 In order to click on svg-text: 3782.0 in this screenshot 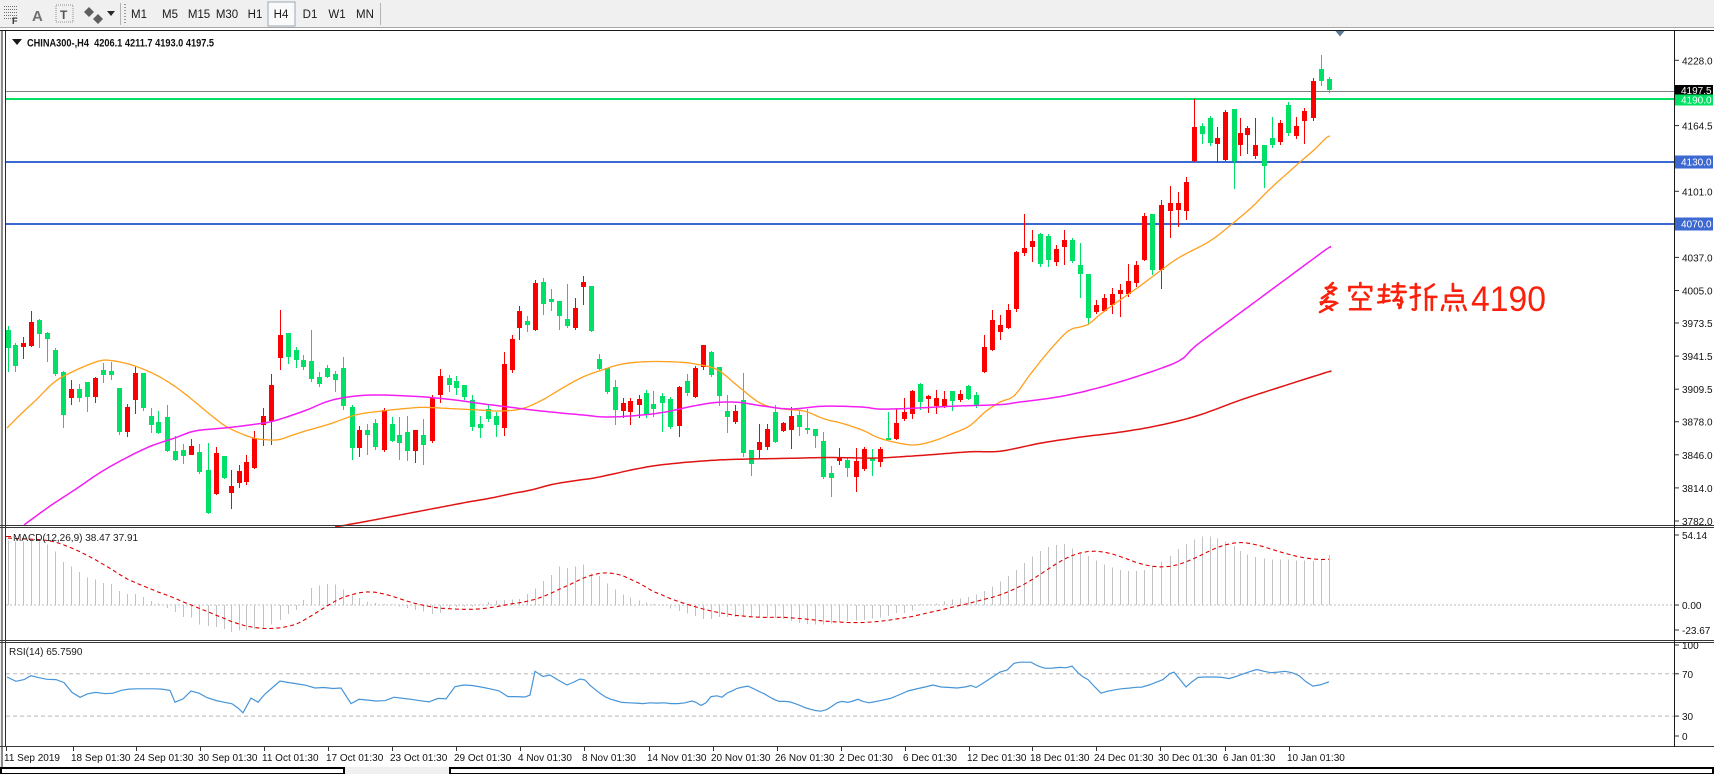, I will do `click(1697, 522)`.